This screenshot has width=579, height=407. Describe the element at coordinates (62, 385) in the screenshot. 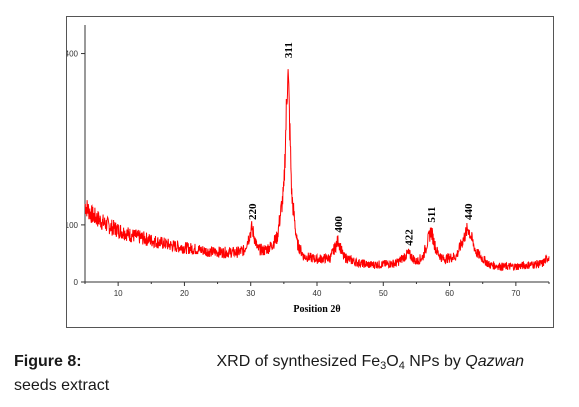

I see `caption-line-2: seeds extract` at that location.